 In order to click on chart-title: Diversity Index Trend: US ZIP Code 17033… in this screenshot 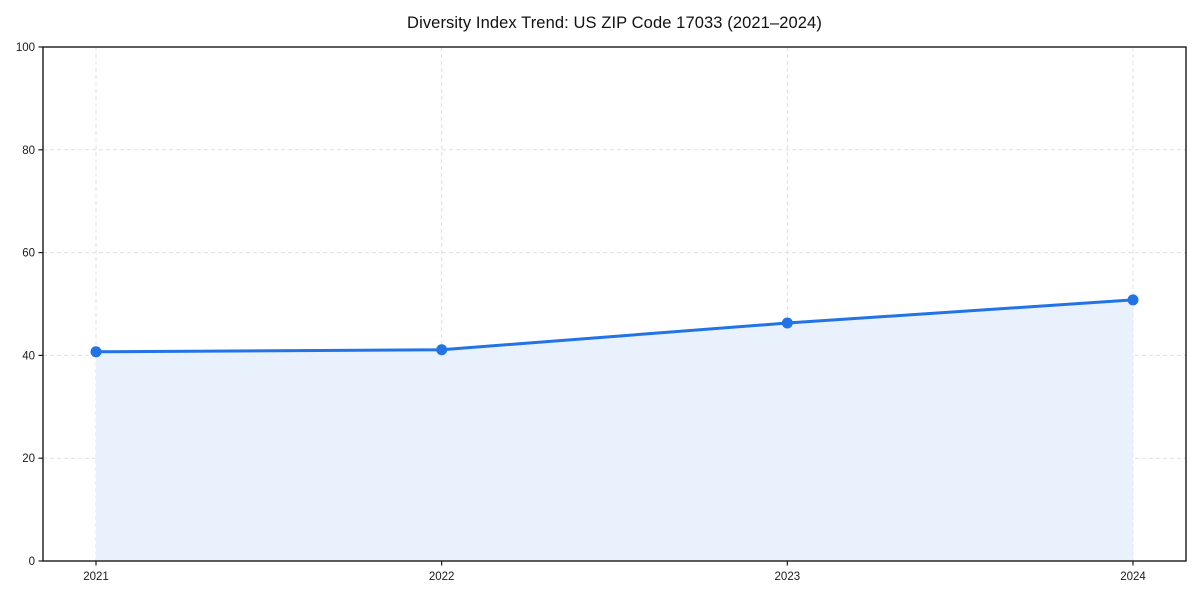, I will do `click(614, 23)`.